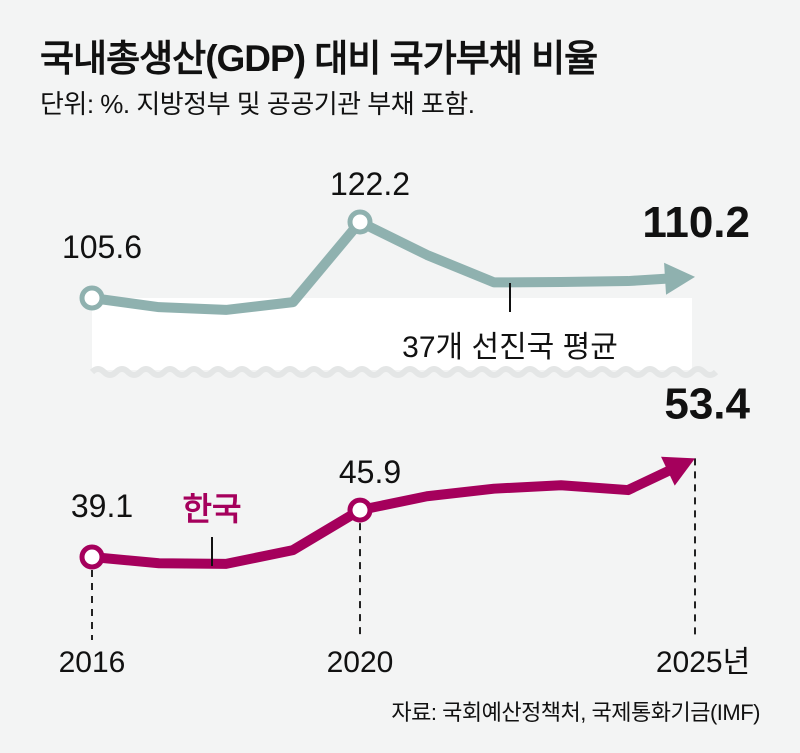  Describe the element at coordinates (370, 472) in the screenshot. I see `value-label-1-2020: 45.9` at that location.